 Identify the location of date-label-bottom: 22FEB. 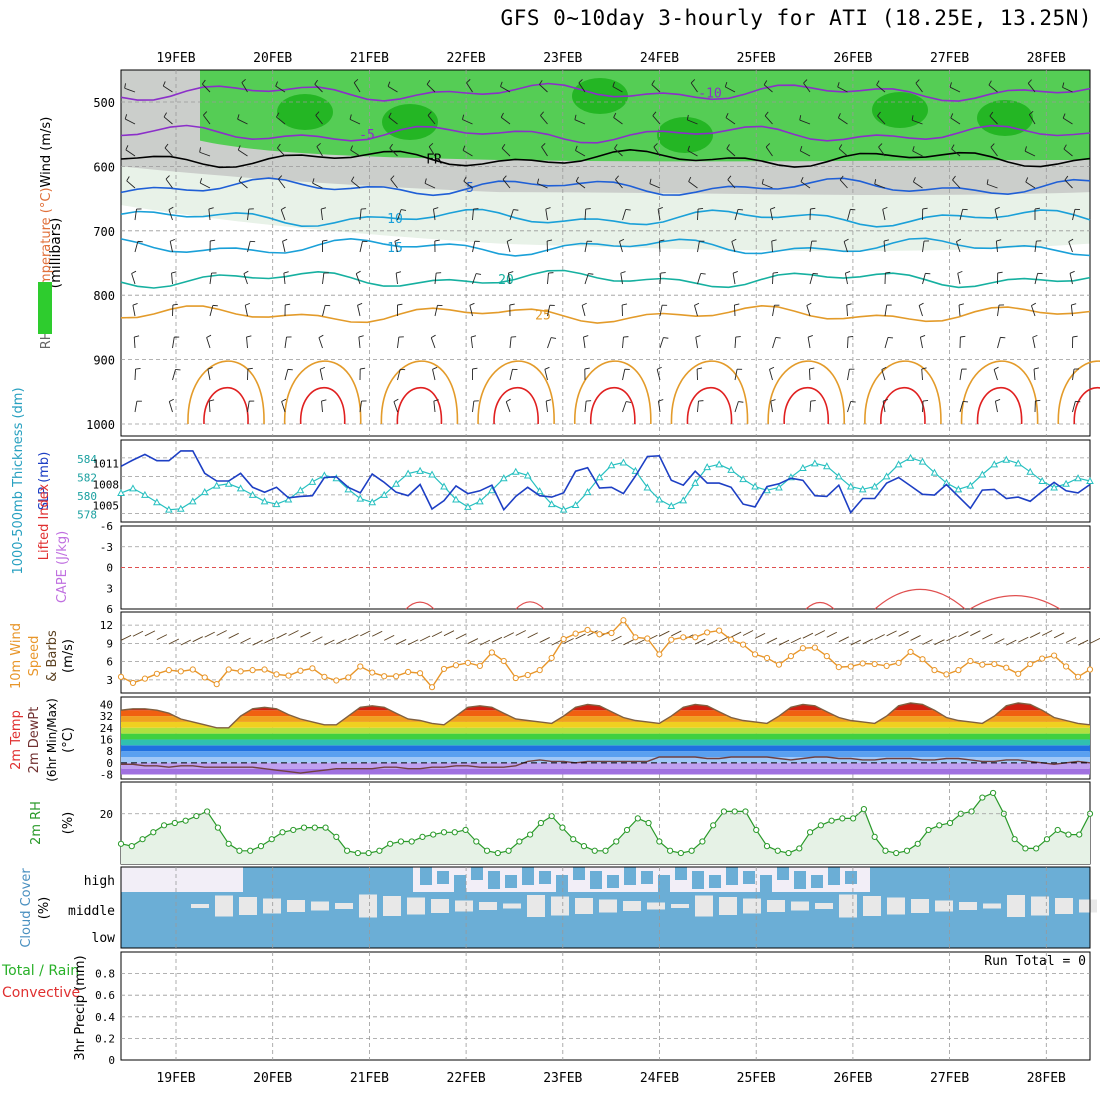
(466, 1078).